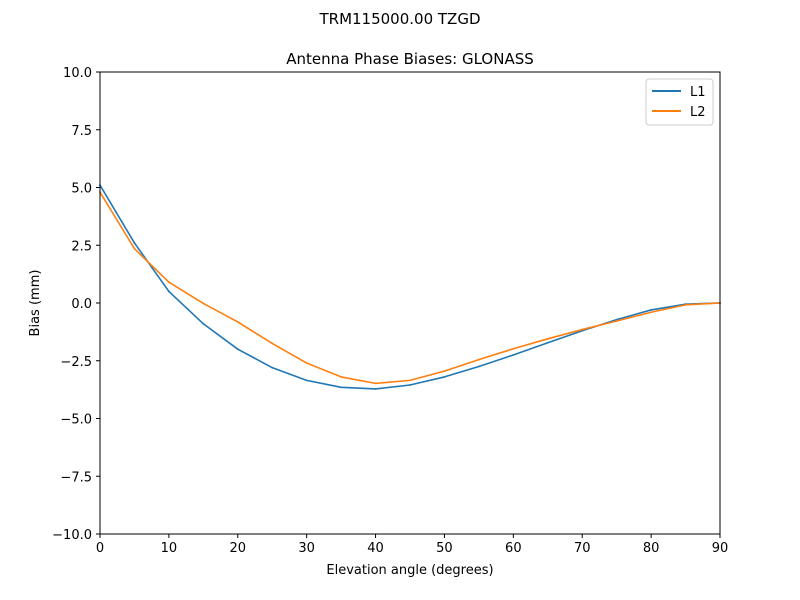 This screenshot has height=600, width=800. I want to click on y-tick-label: 0.0, so click(81, 304).